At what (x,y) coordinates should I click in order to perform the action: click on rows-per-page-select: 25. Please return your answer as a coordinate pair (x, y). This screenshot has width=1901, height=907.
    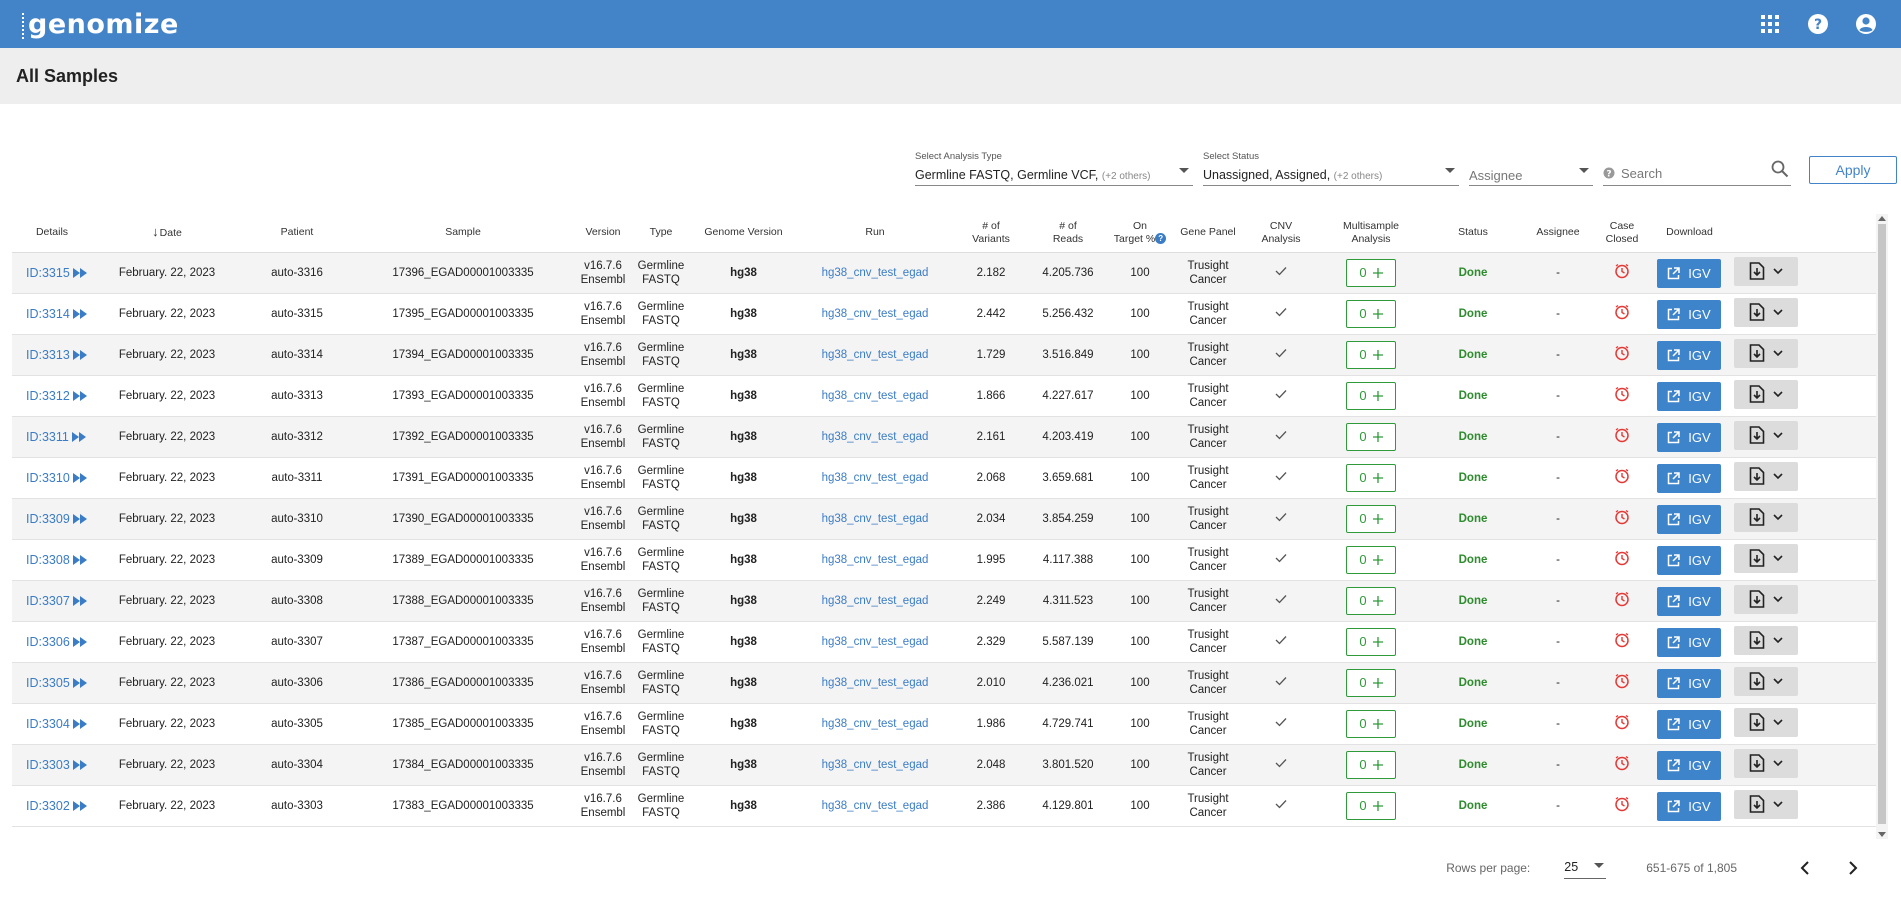
    Looking at the image, I should click on (1585, 868).